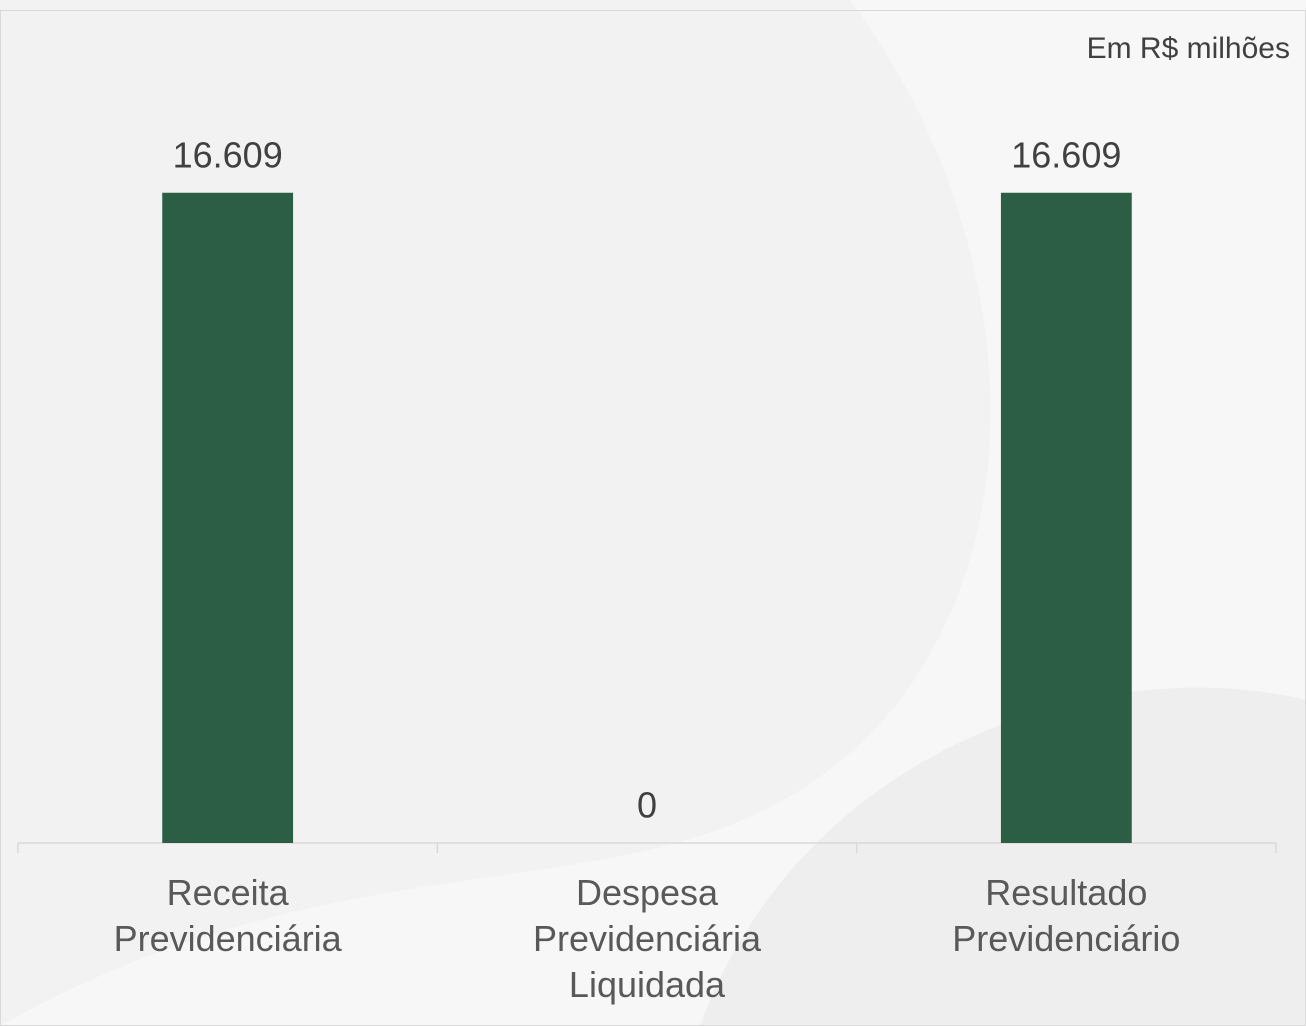 This screenshot has width=1306, height=1026. I want to click on x-tick-label: Resultado Previdenciário, so click(1066, 915).